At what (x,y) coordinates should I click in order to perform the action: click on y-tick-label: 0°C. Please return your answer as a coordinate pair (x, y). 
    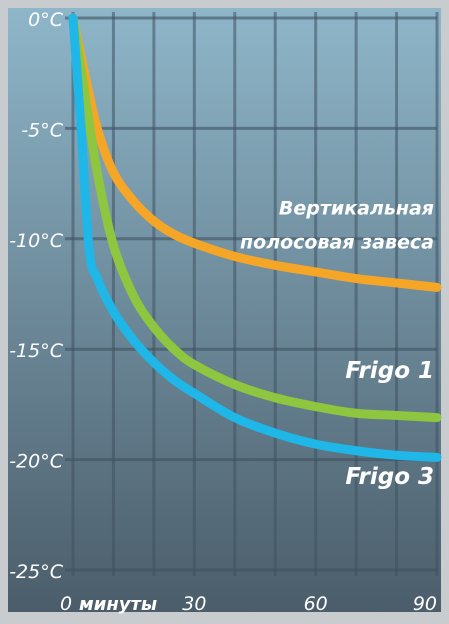
    Looking at the image, I should click on (46, 20).